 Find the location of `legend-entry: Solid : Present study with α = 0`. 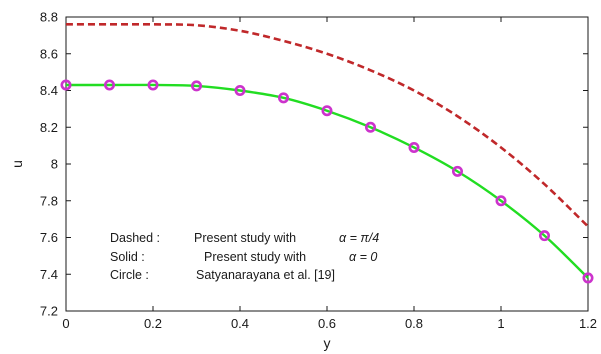

legend-entry: Solid : Present study with α = 0 is located at coordinates (243, 257).